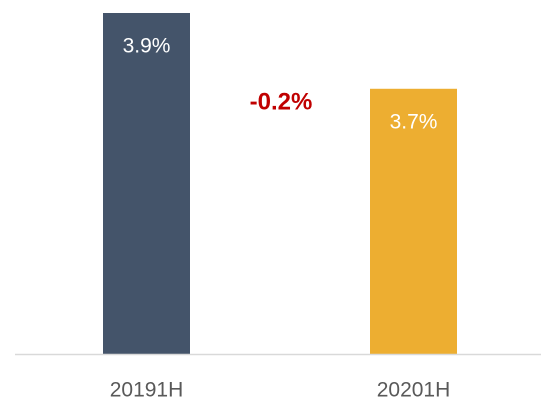 The width and height of the screenshot is (541, 417). Describe the element at coordinates (147, 46) in the screenshot. I see `value-label: 3.9%` at that location.